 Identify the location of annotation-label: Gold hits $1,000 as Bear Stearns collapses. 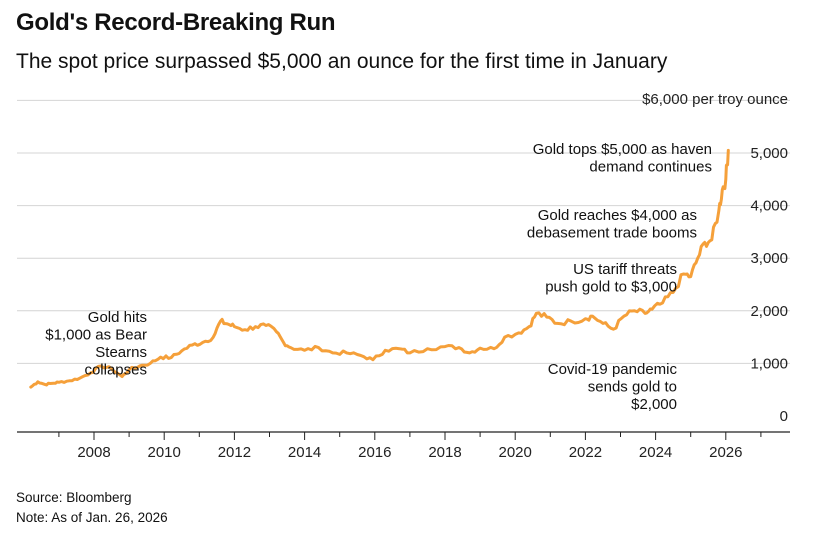
(96, 344).